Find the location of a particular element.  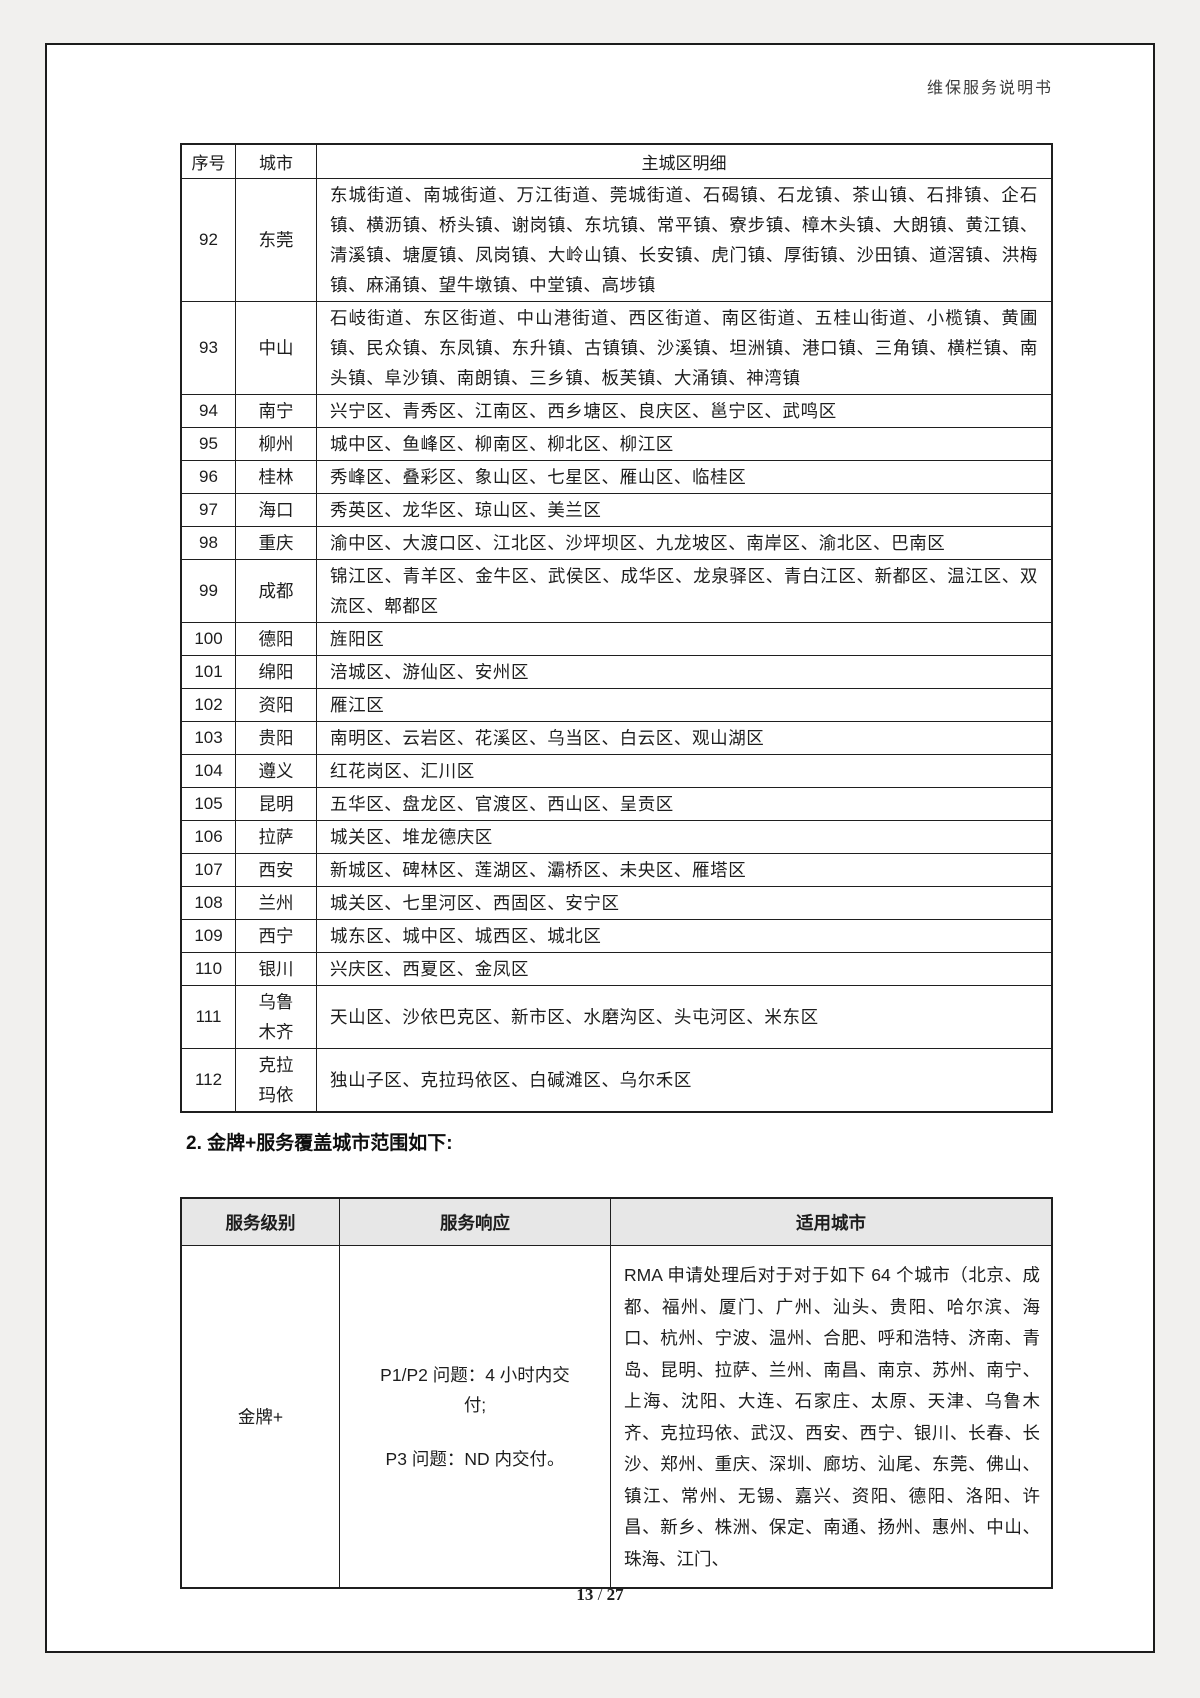

serial-cell: 98 is located at coordinates (208, 543).